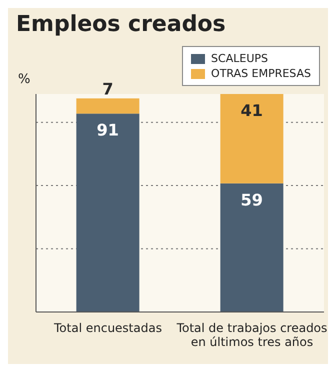 This screenshot has height=372, width=336. I want to click on x-tick-label: Total de trabajos creados en últimos tres años, so click(252, 335).